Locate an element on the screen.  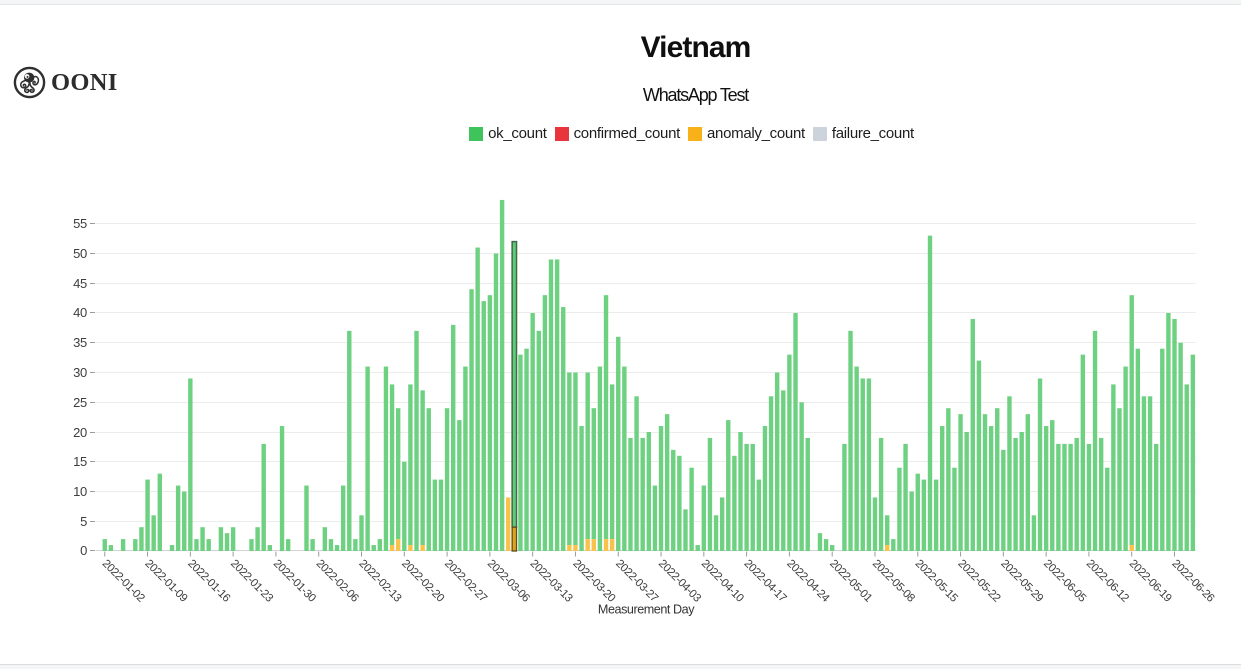
svg-text: 45 is located at coordinates (80, 283).